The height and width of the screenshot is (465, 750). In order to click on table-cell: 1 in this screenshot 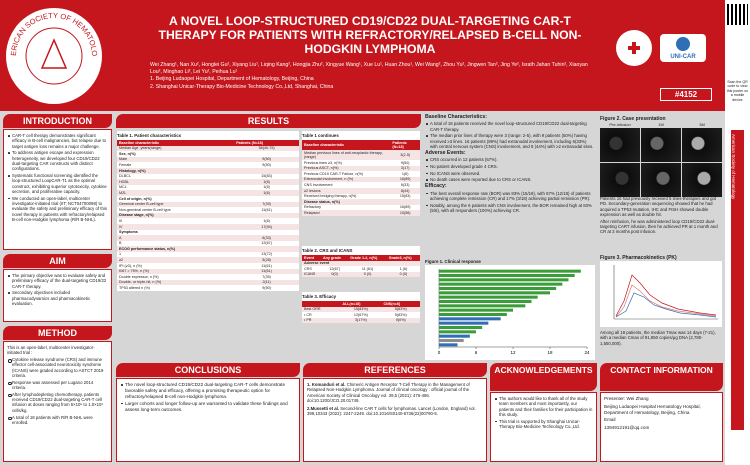, I will do `click(120, 254)`.